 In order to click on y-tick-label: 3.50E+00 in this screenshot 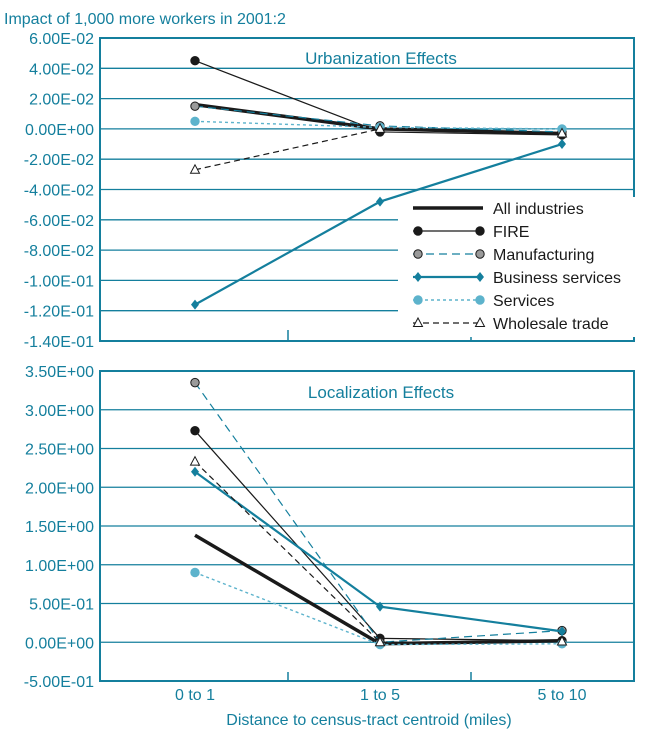, I will do `click(59, 372)`.